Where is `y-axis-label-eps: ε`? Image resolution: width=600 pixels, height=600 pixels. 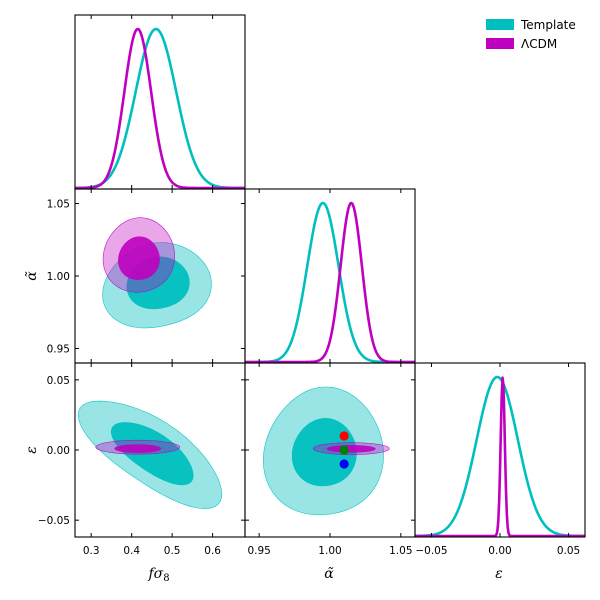 y-axis-label-eps: ε is located at coordinates (32, 450).